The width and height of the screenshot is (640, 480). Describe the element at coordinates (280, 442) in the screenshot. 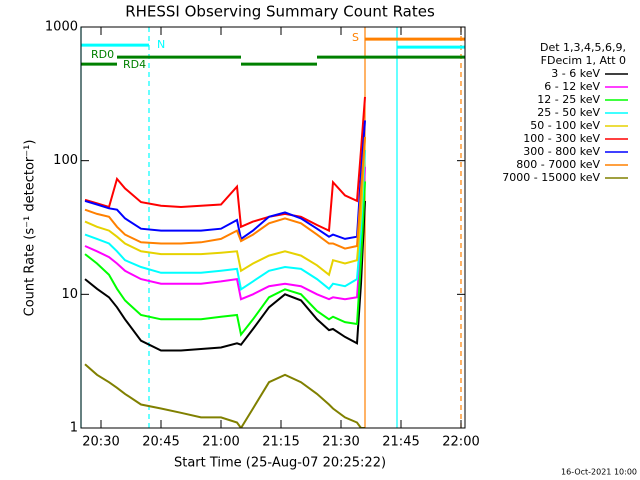

I see `x-tick-label: 21:15` at that location.